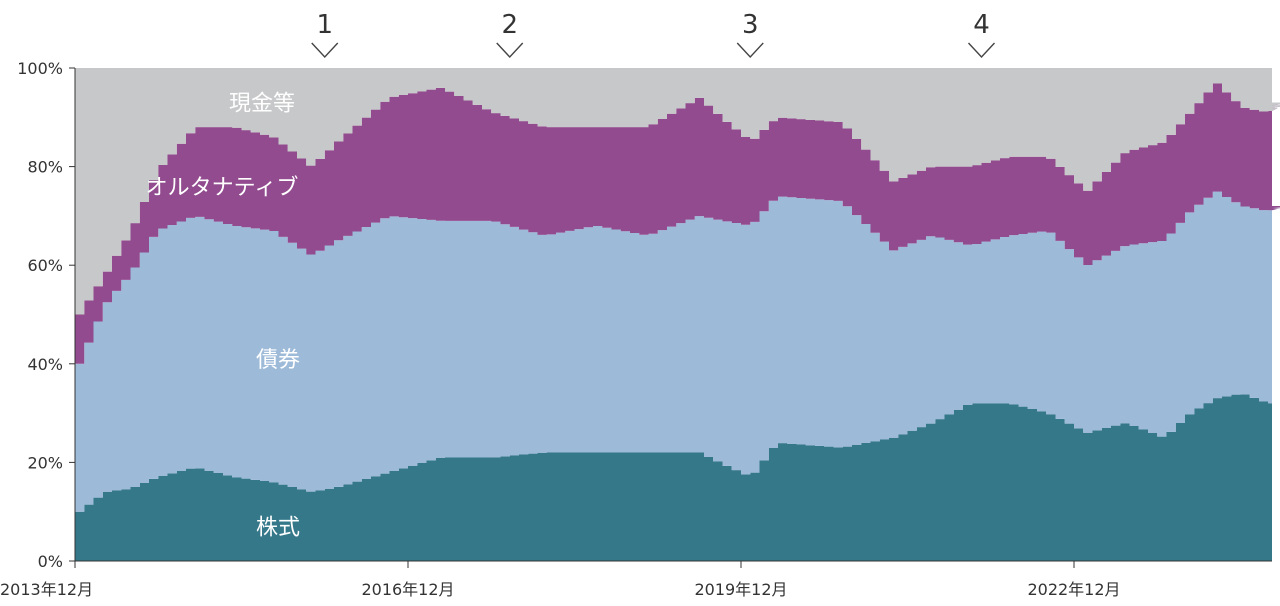 The width and height of the screenshot is (1280, 606). What do you see at coordinates (509, 25) in the screenshot?
I see `event-marker-label: 2` at bounding box center [509, 25].